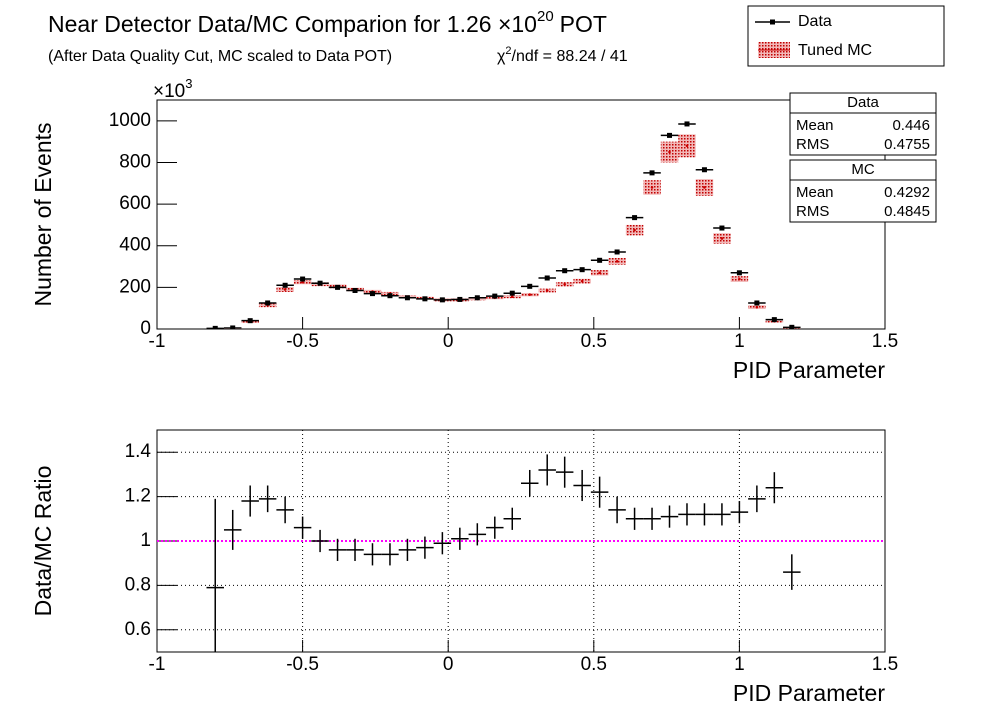 This screenshot has width=996, height=722. I want to click on y-tick-label: 200, so click(135, 286).